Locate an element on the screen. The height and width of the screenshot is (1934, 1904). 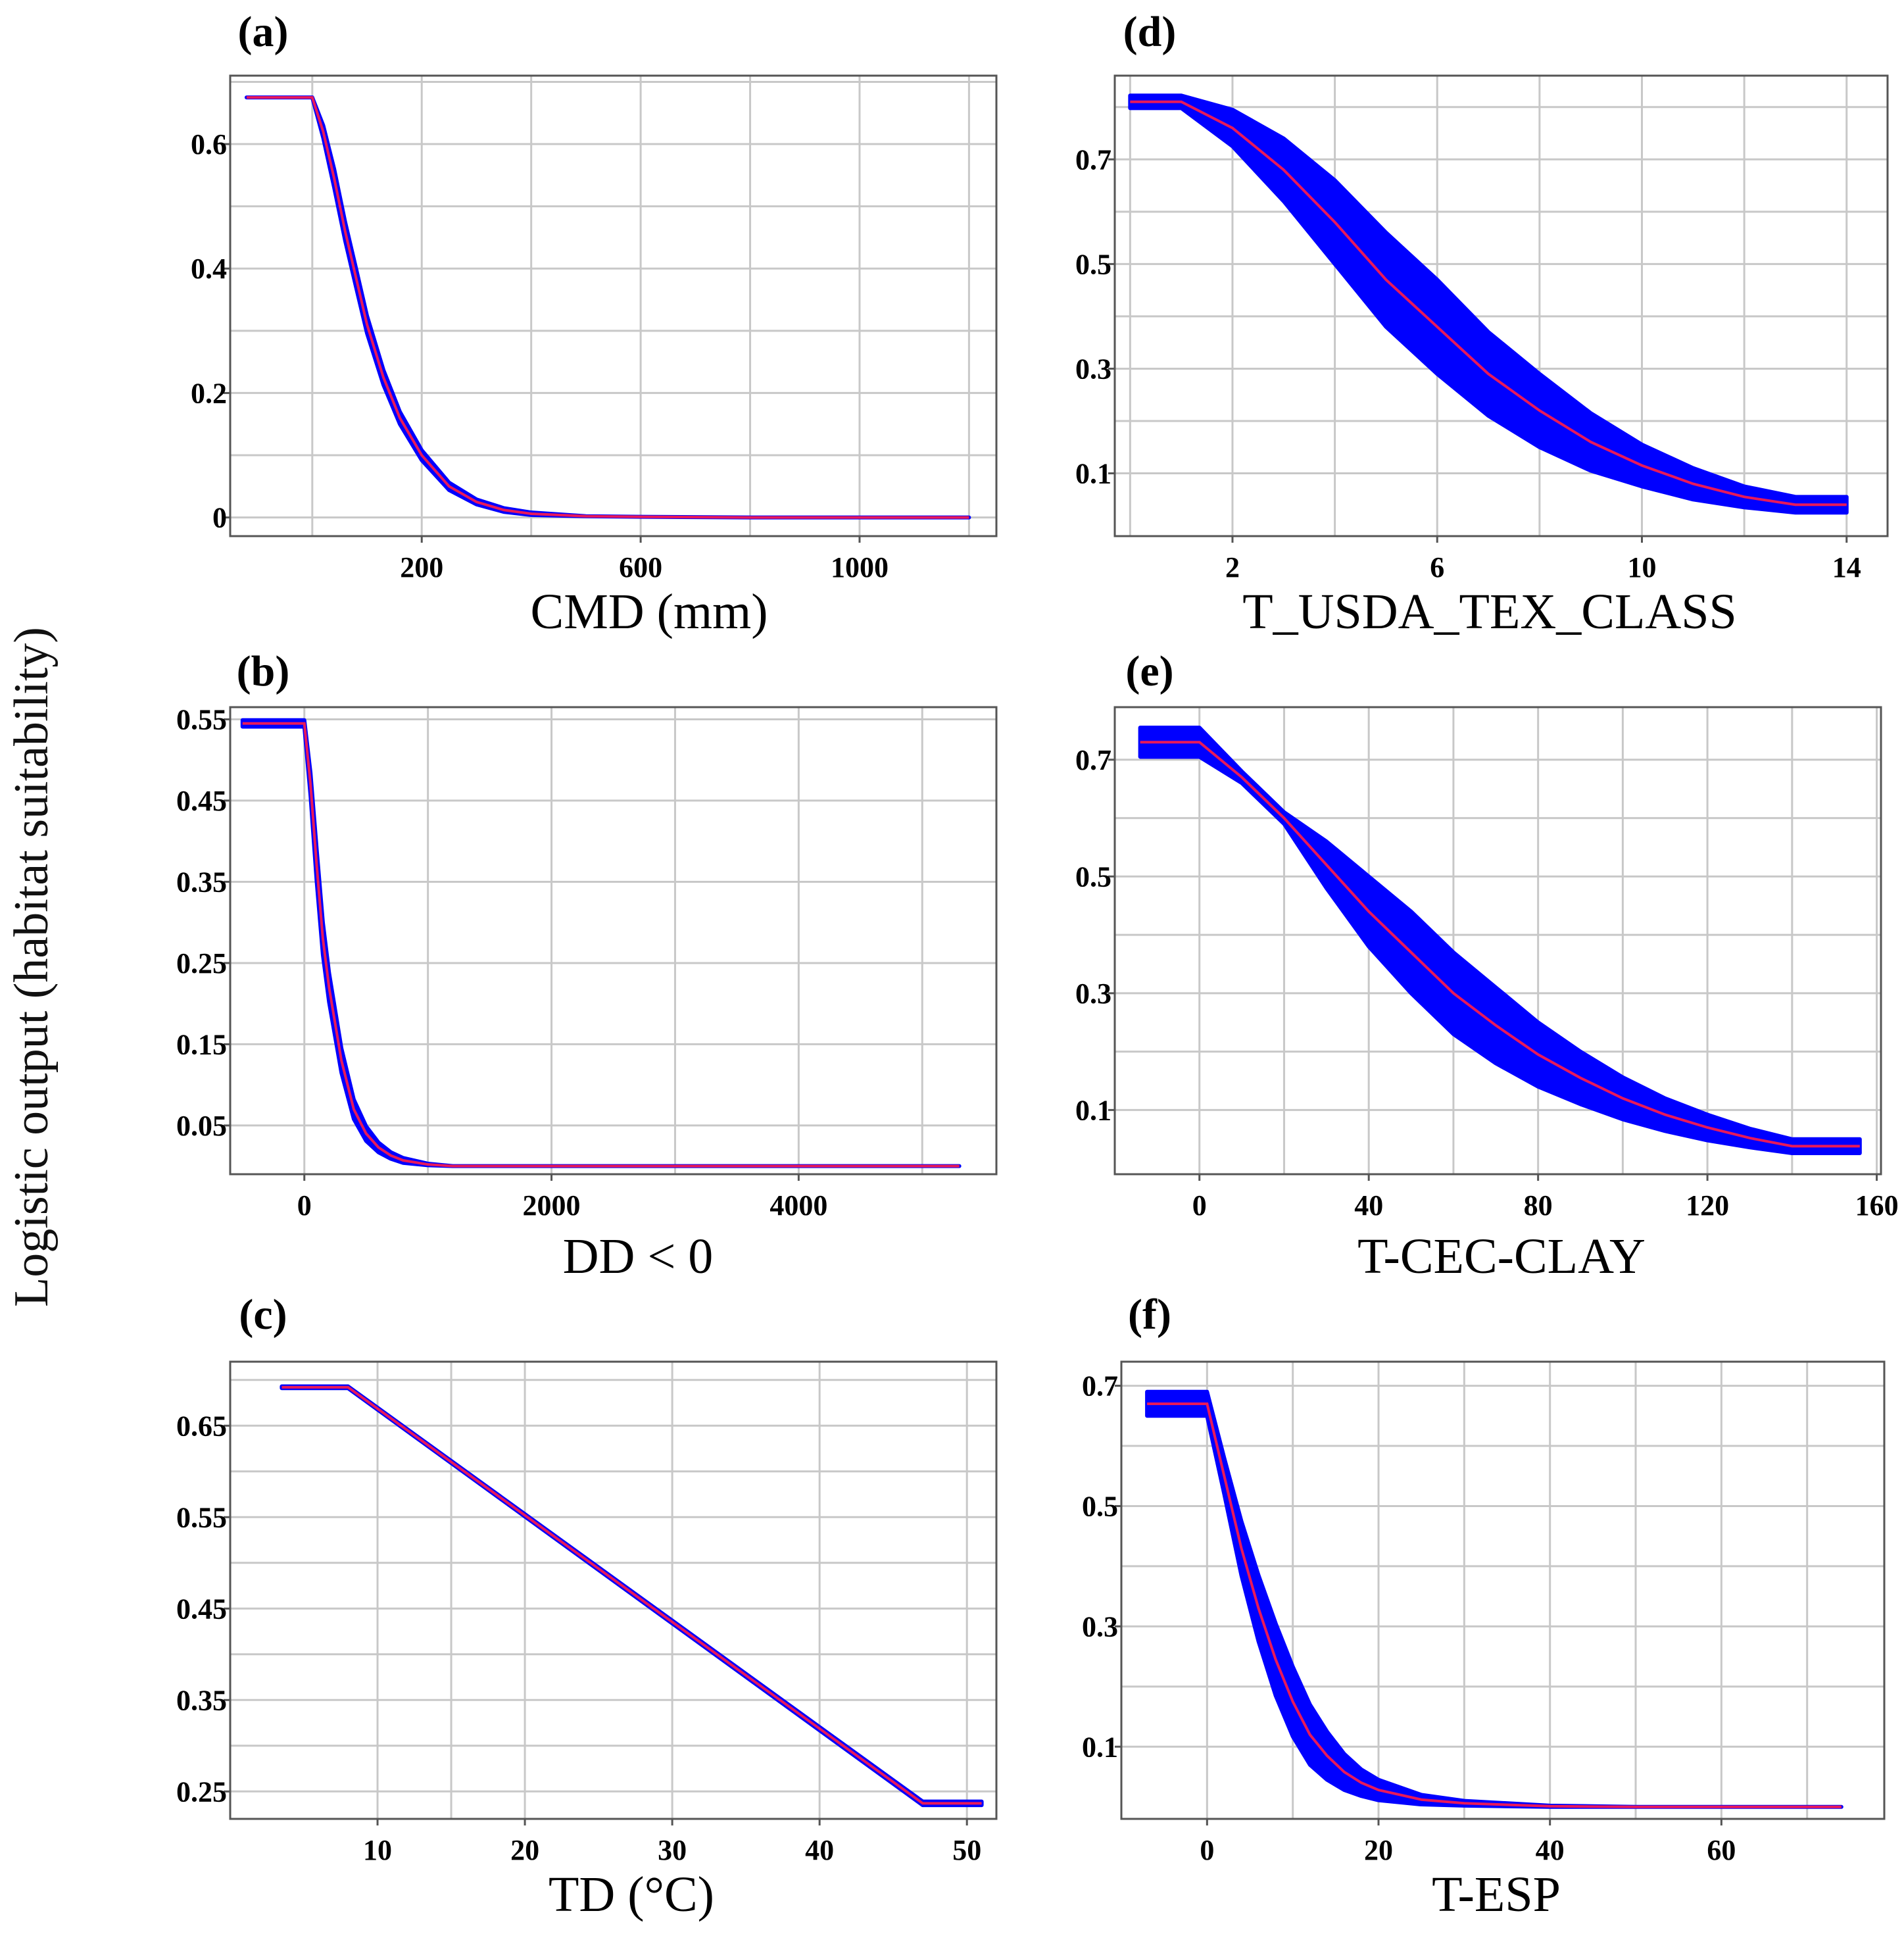
panel-label-d: (d) is located at coordinates (1150, 32).